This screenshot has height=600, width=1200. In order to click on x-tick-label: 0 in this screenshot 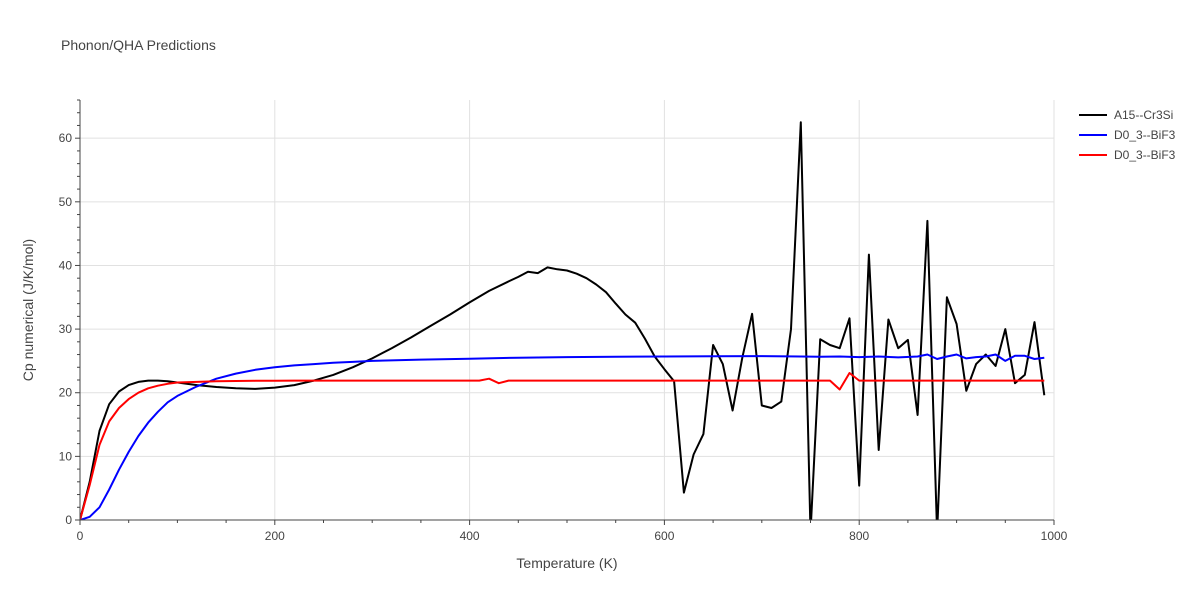, I will do `click(80, 536)`.